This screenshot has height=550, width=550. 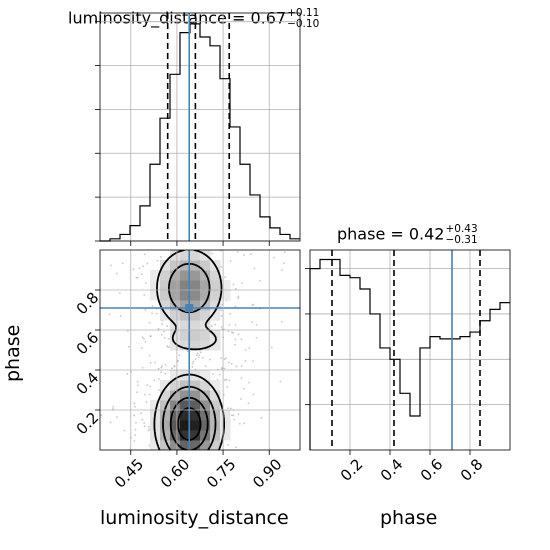 I want to click on panel-2d-yticklabel-2: 0.6, so click(x=88, y=344).